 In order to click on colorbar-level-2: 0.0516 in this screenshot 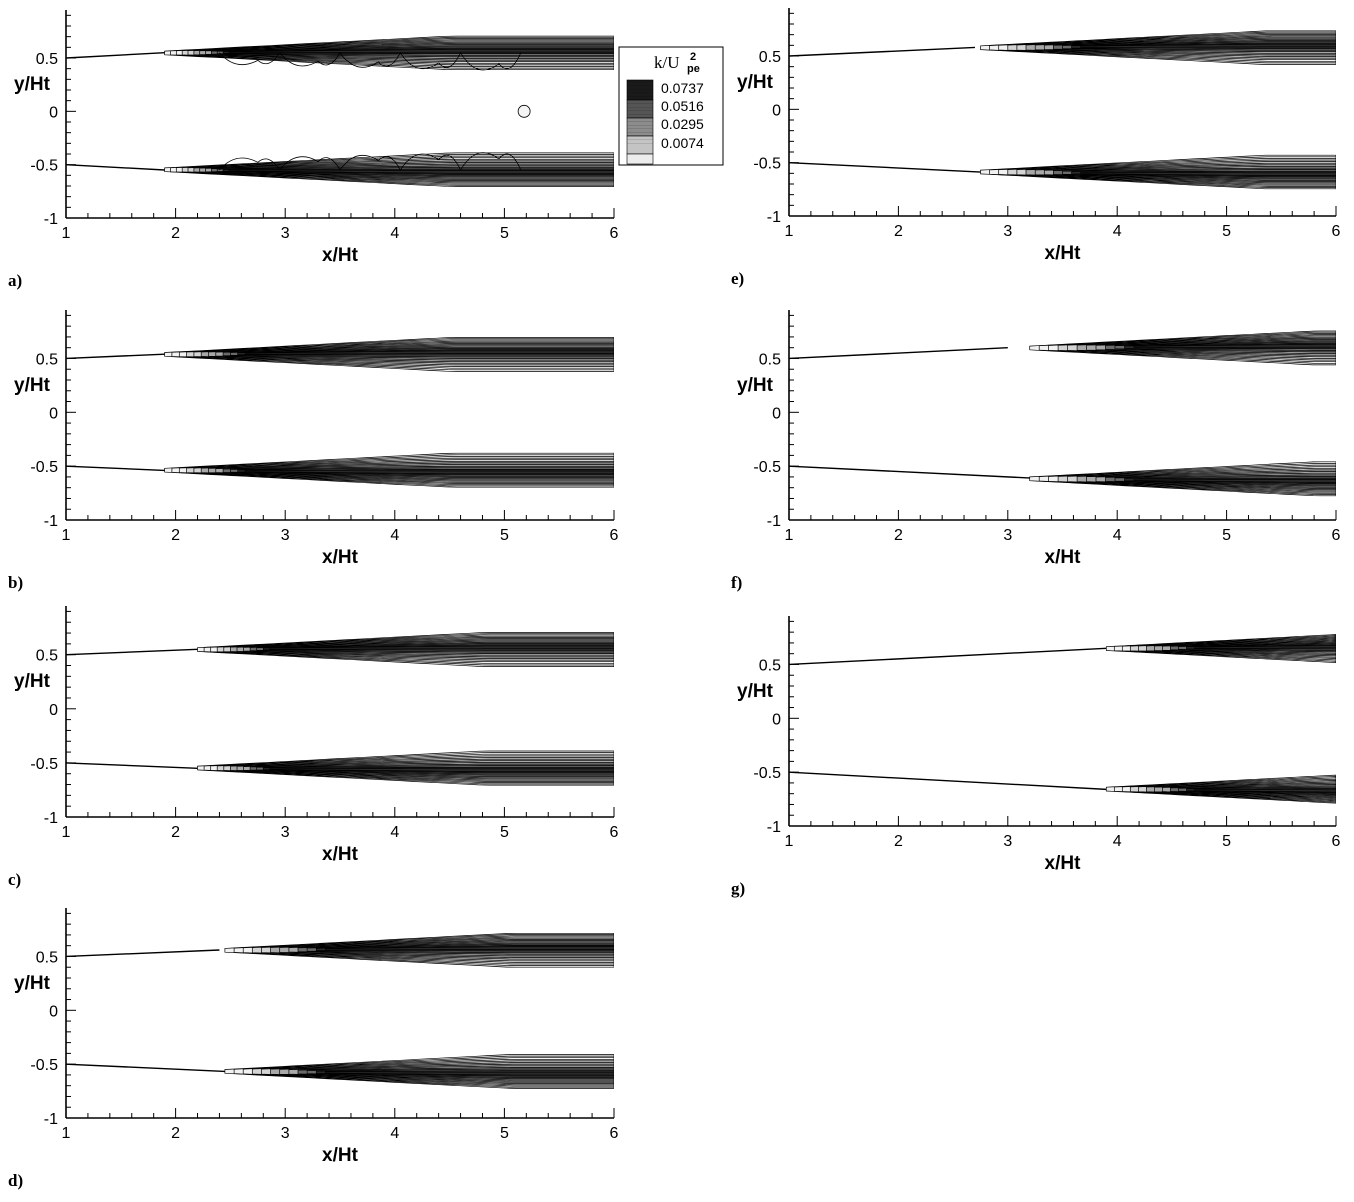, I will do `click(682, 106)`.